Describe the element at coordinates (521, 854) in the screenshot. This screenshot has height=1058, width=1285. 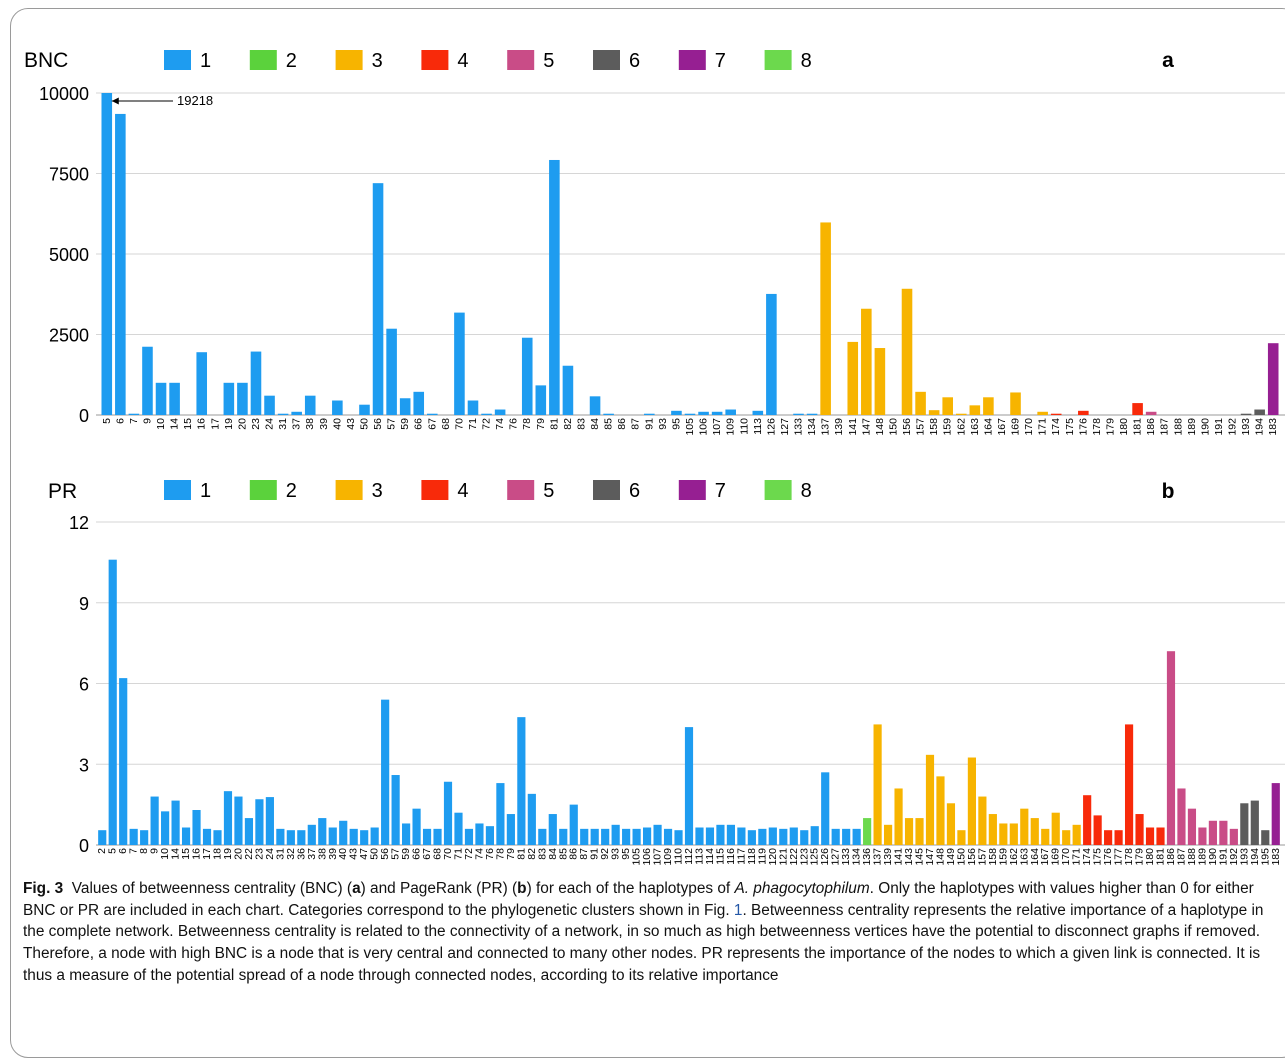
I see `x-tick-label: 81` at that location.